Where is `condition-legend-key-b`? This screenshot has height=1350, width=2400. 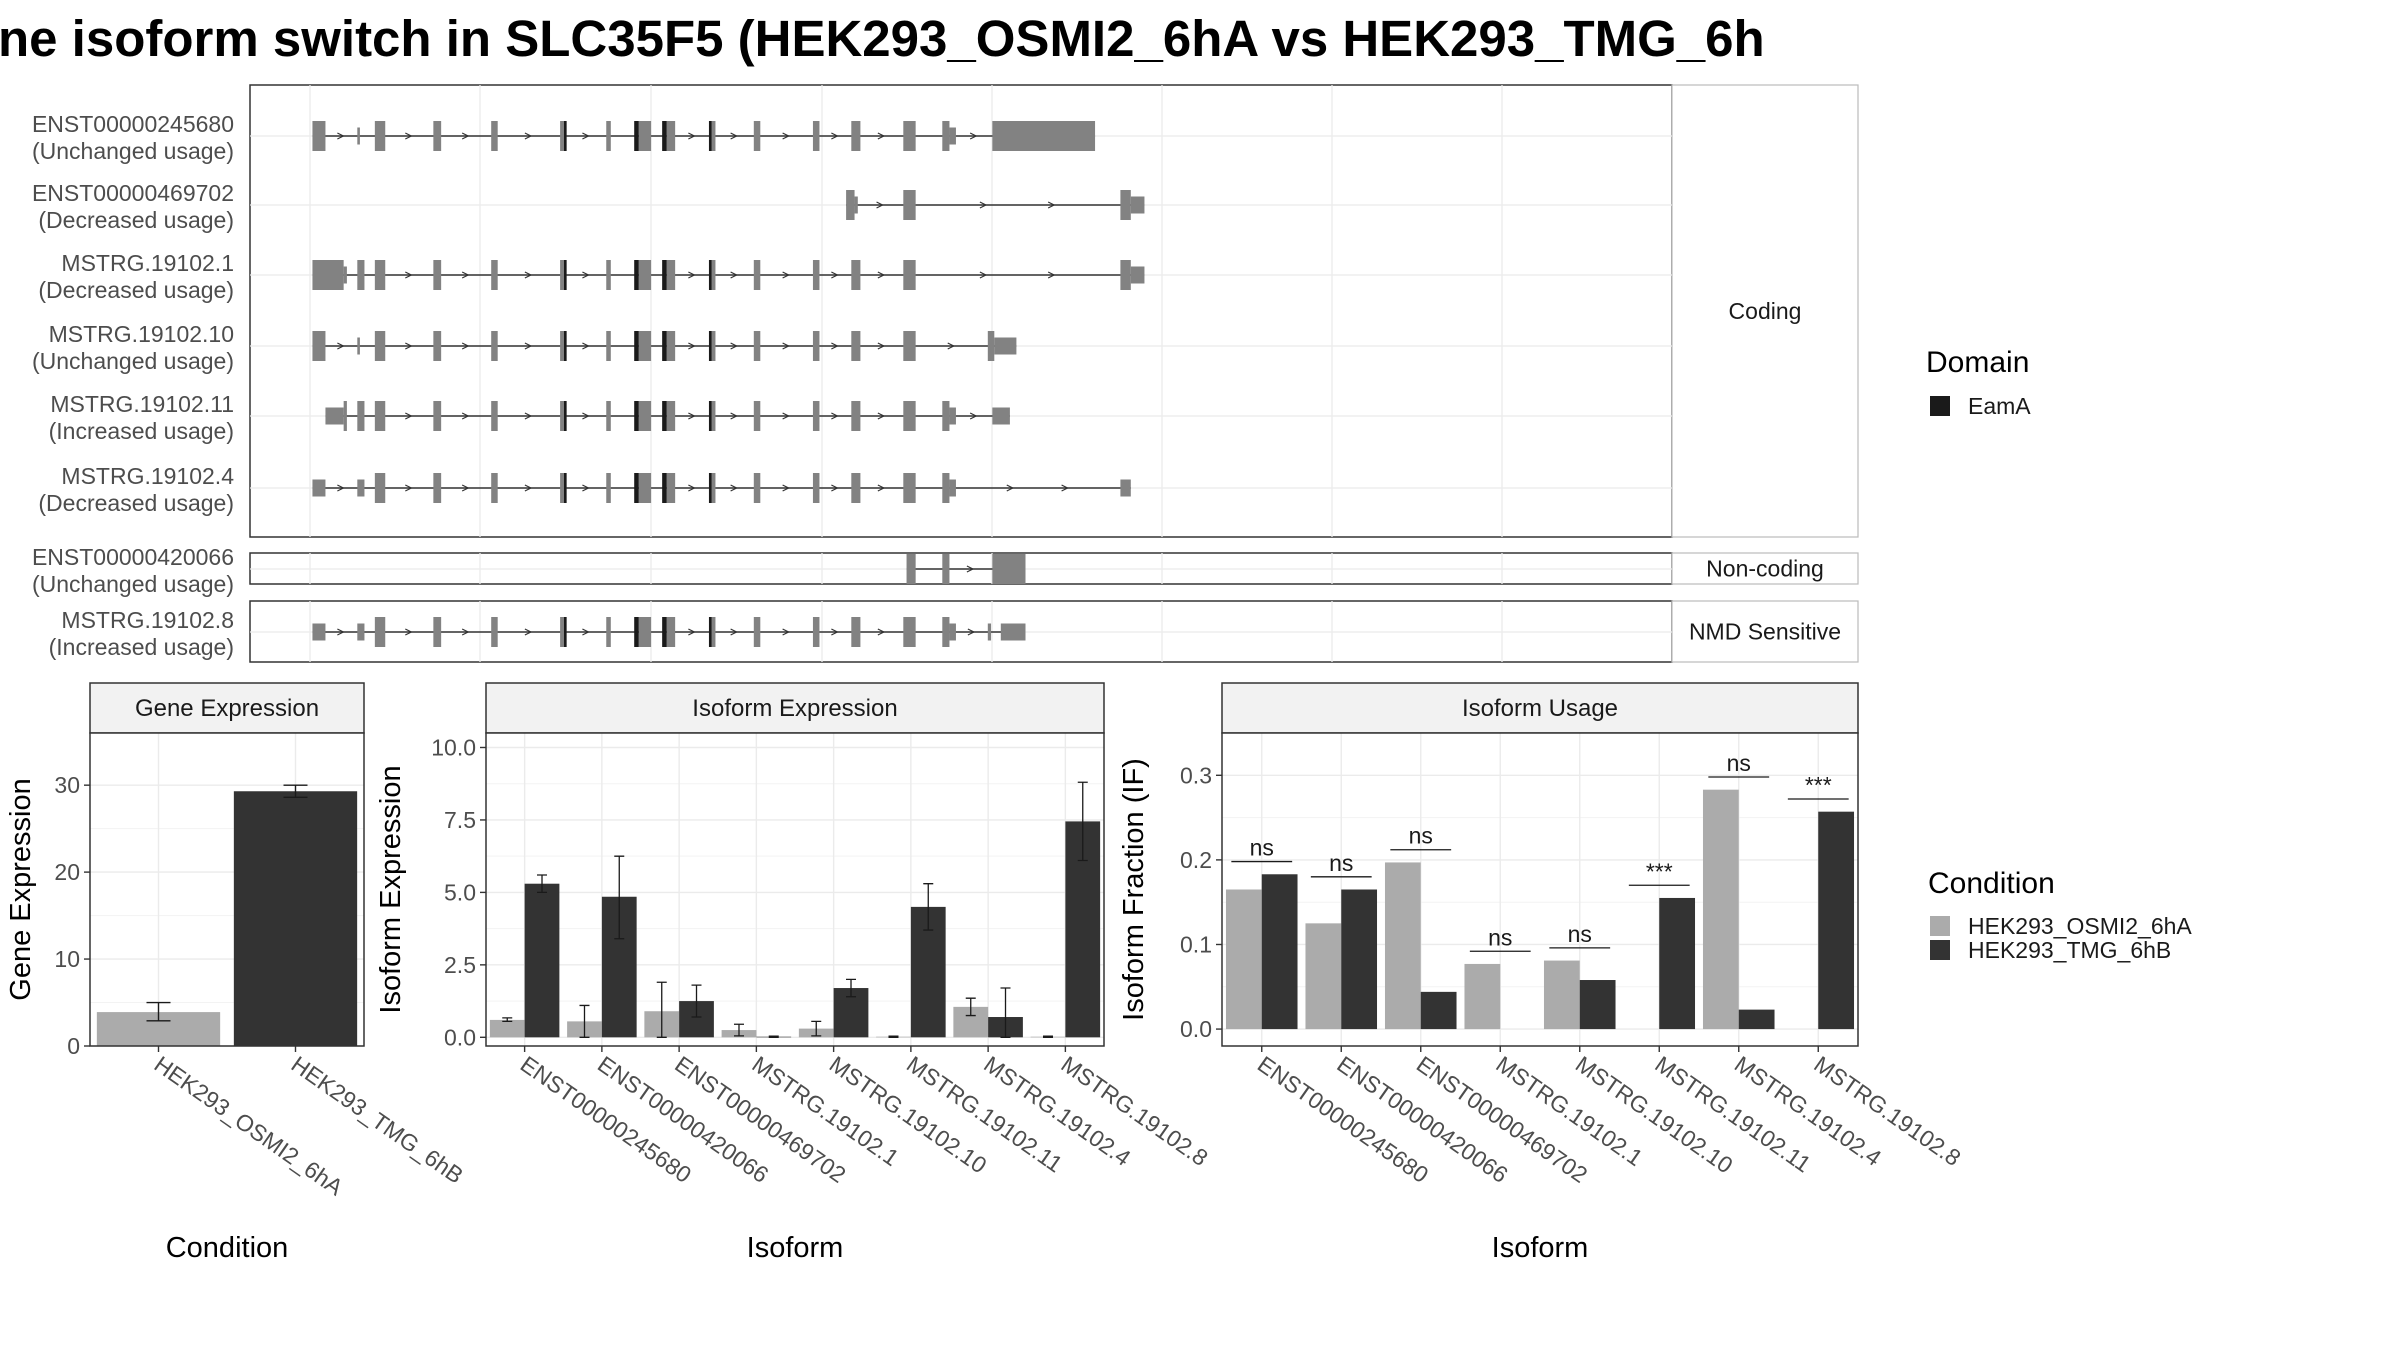 condition-legend-key-b is located at coordinates (1940, 950).